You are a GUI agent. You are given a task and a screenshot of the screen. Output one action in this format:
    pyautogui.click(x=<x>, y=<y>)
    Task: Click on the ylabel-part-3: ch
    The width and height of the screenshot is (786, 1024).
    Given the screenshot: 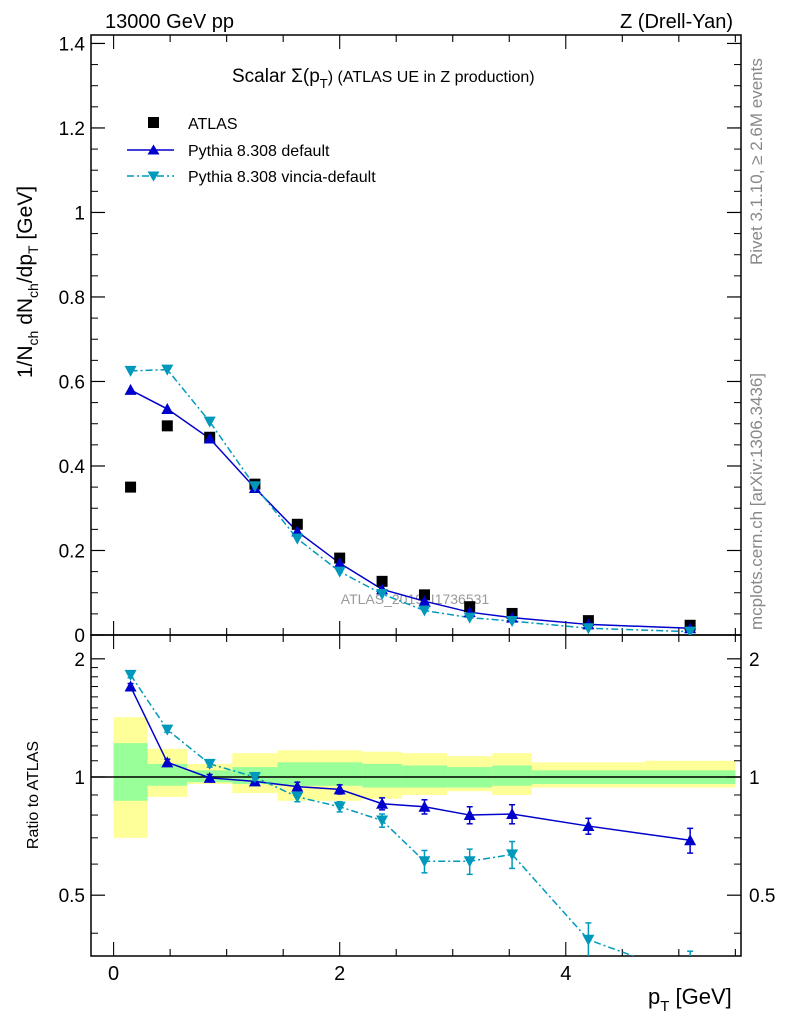 What is the action you would take?
    pyautogui.click(x=33, y=290)
    